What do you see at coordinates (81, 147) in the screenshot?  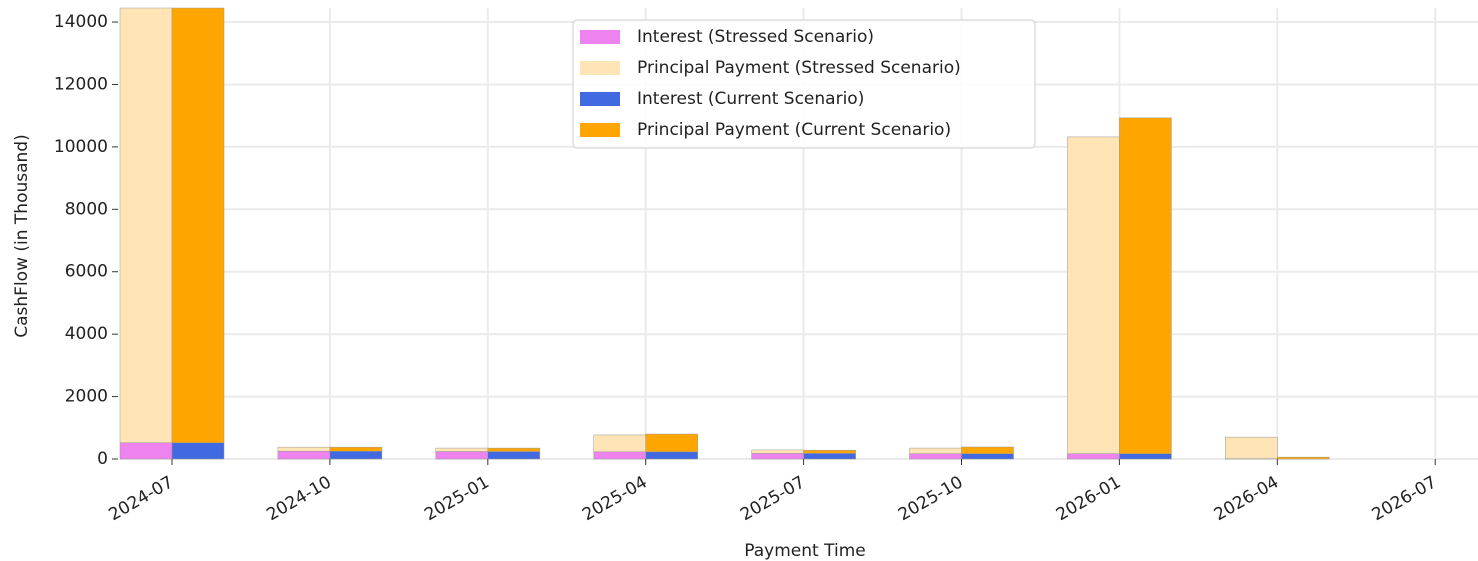 I see `y-tick-label: 10000` at bounding box center [81, 147].